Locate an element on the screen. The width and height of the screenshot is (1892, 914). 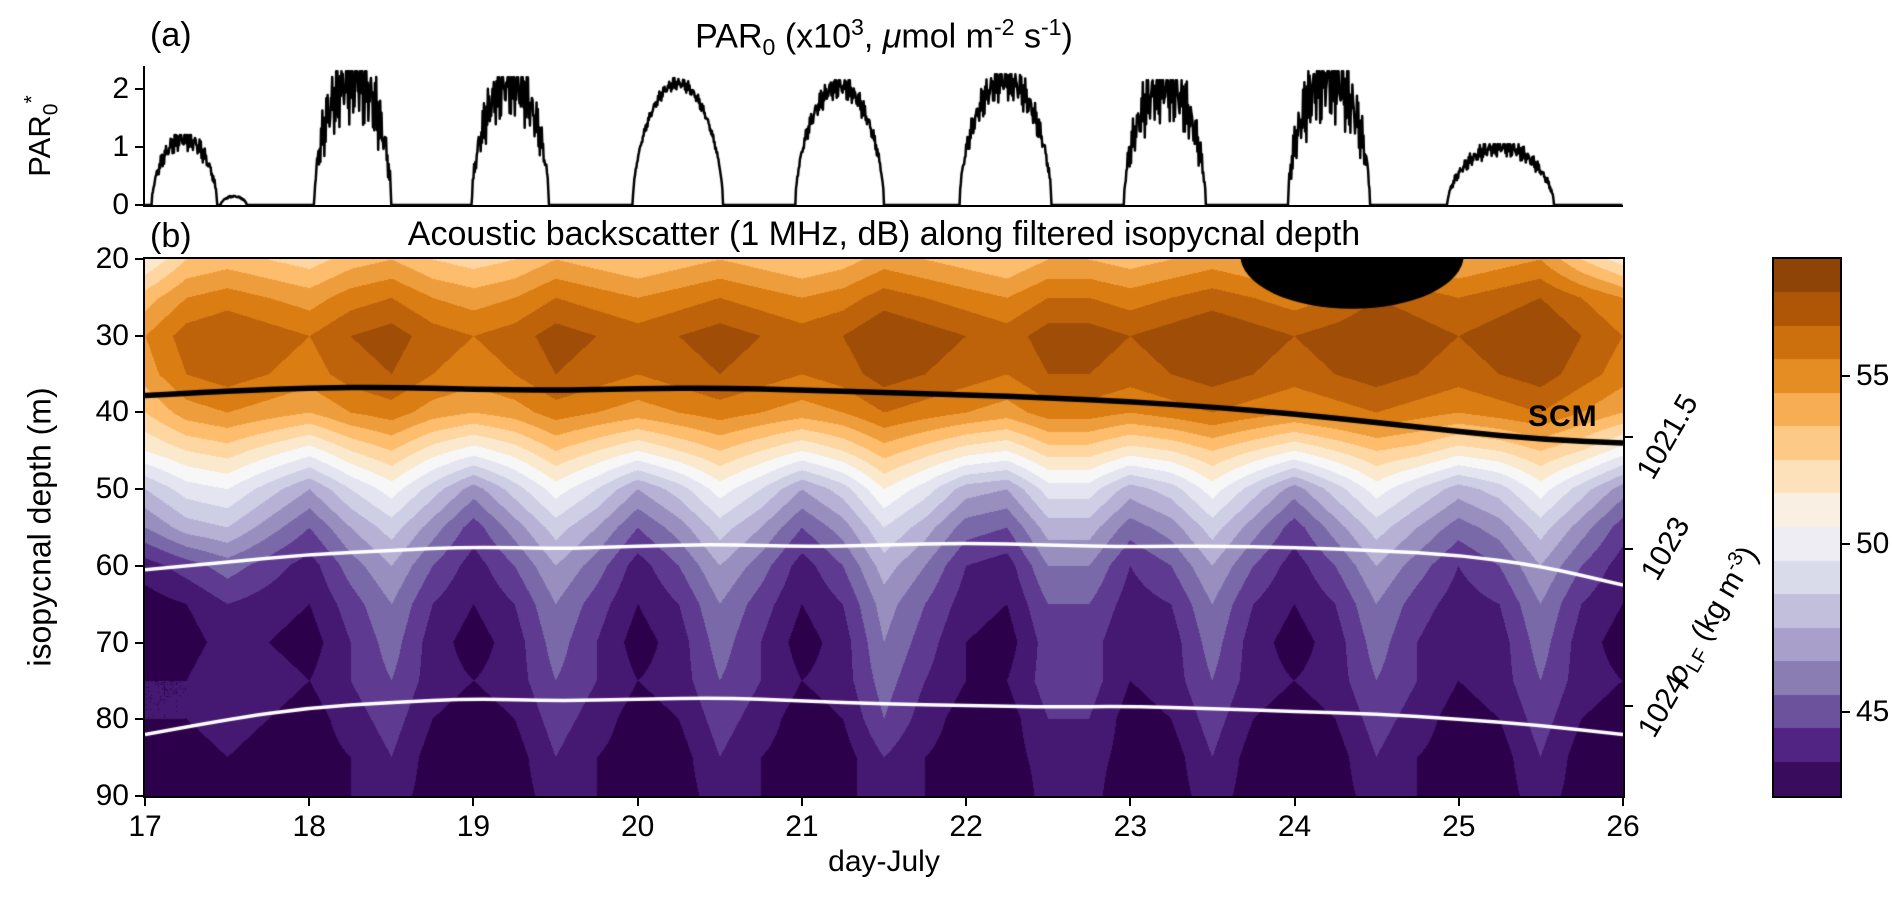
panel-b-x-tick-label: 24 is located at coordinates (1294, 826).